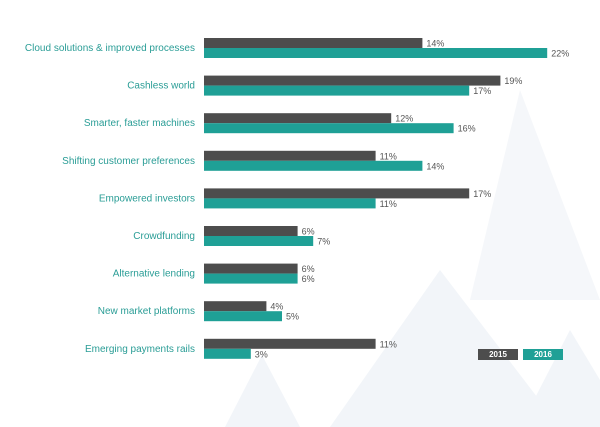 The image size is (600, 427). I want to click on category-label: Shifting customer preferences, so click(128, 161).